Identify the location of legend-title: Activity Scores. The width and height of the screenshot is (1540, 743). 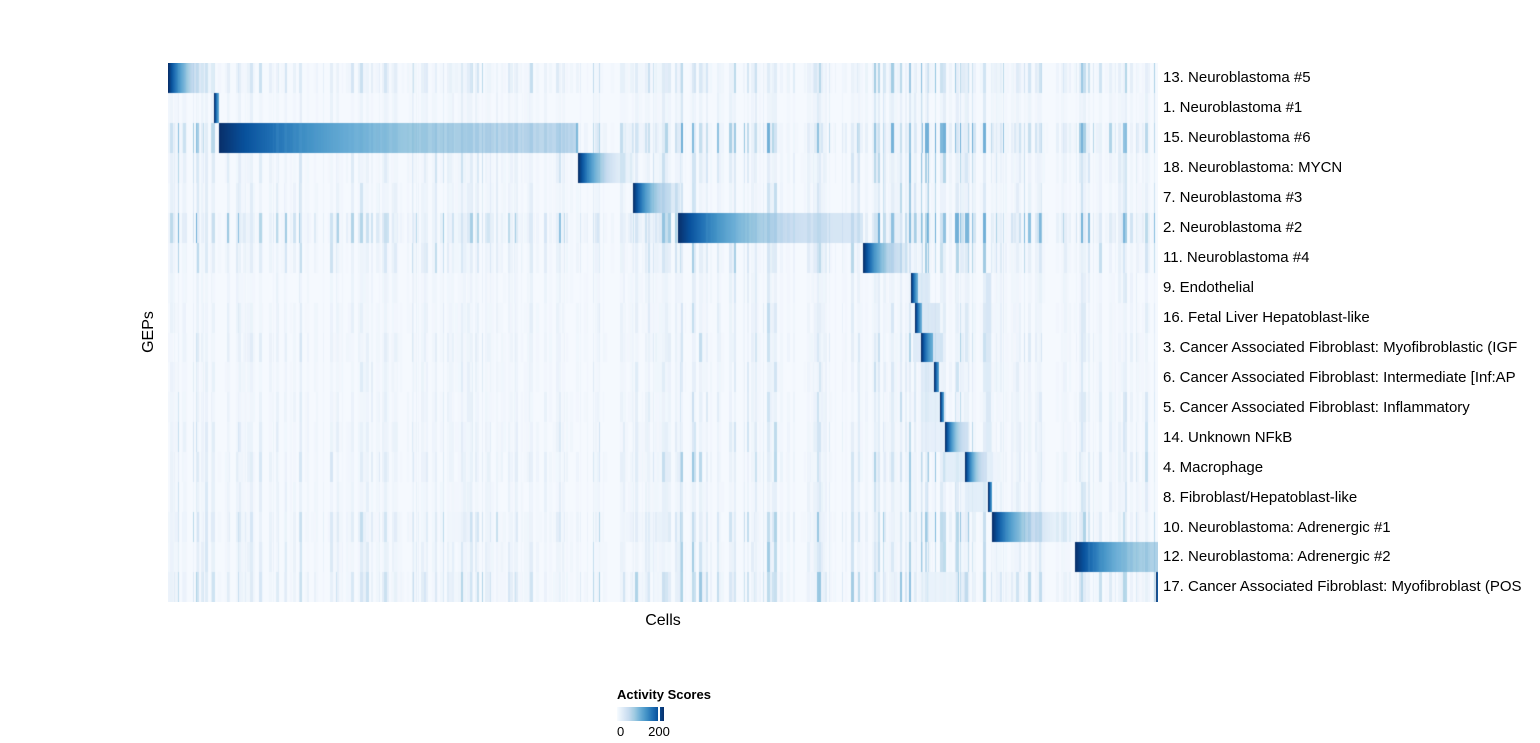
(664, 694).